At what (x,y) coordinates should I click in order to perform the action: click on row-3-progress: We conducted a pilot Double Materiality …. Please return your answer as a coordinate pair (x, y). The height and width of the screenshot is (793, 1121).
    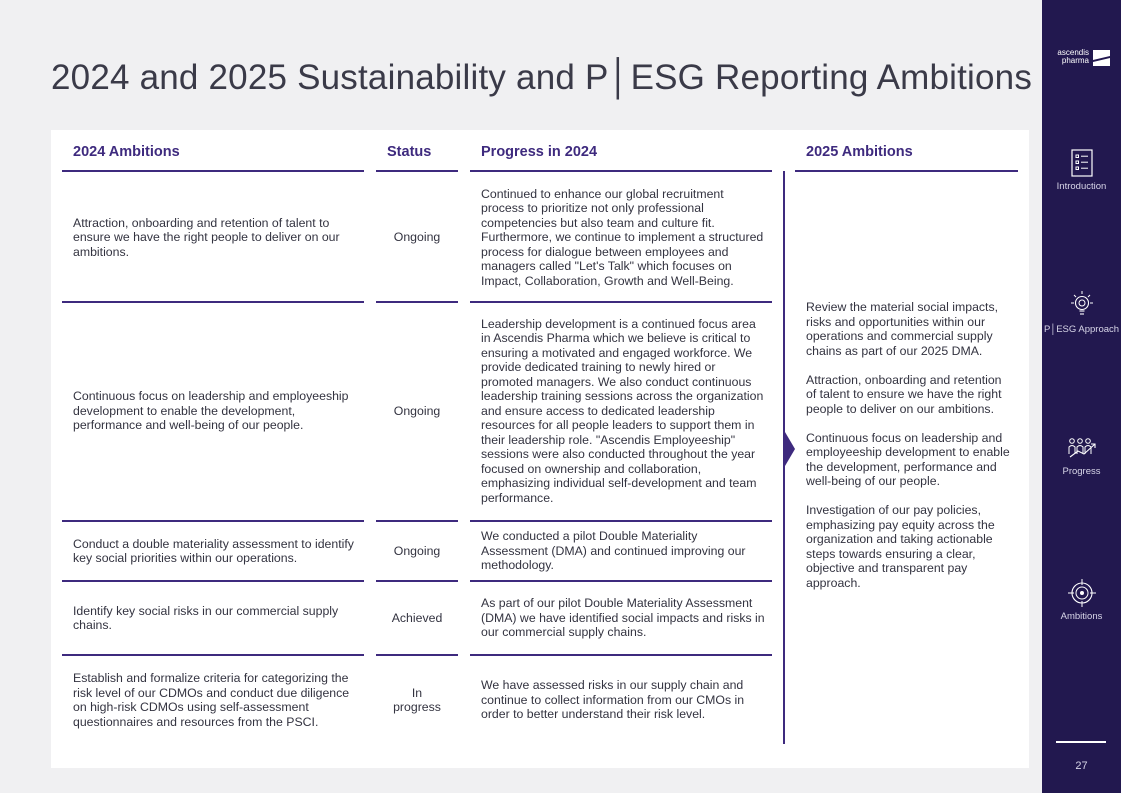
    Looking at the image, I should click on (613, 551).